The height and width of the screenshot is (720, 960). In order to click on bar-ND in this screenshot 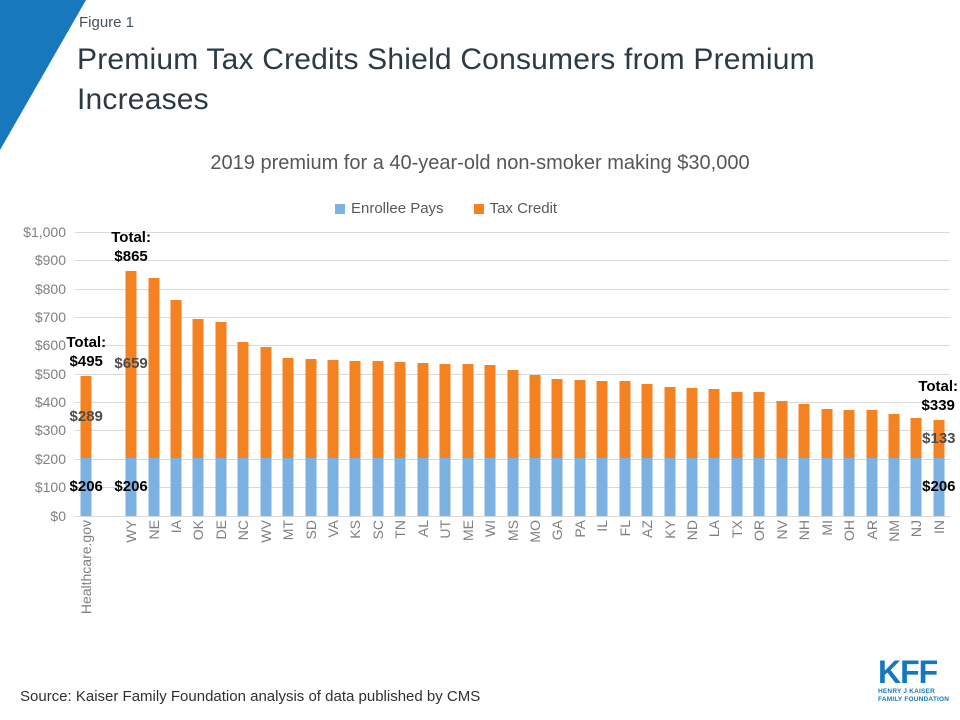, I will do `click(692, 374)`.